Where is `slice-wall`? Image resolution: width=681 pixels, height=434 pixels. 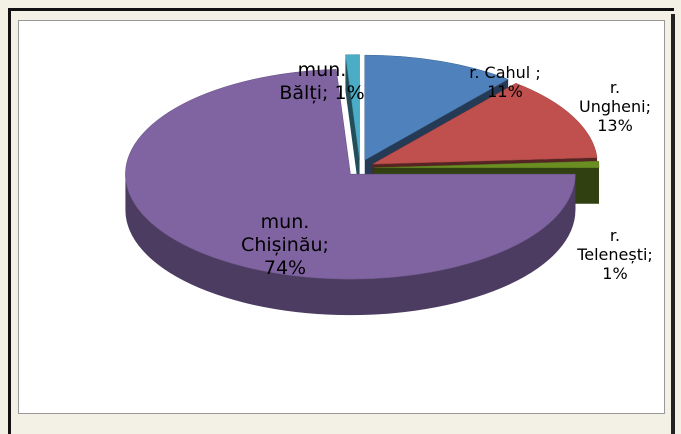 slice-wall is located at coordinates (352, 125).